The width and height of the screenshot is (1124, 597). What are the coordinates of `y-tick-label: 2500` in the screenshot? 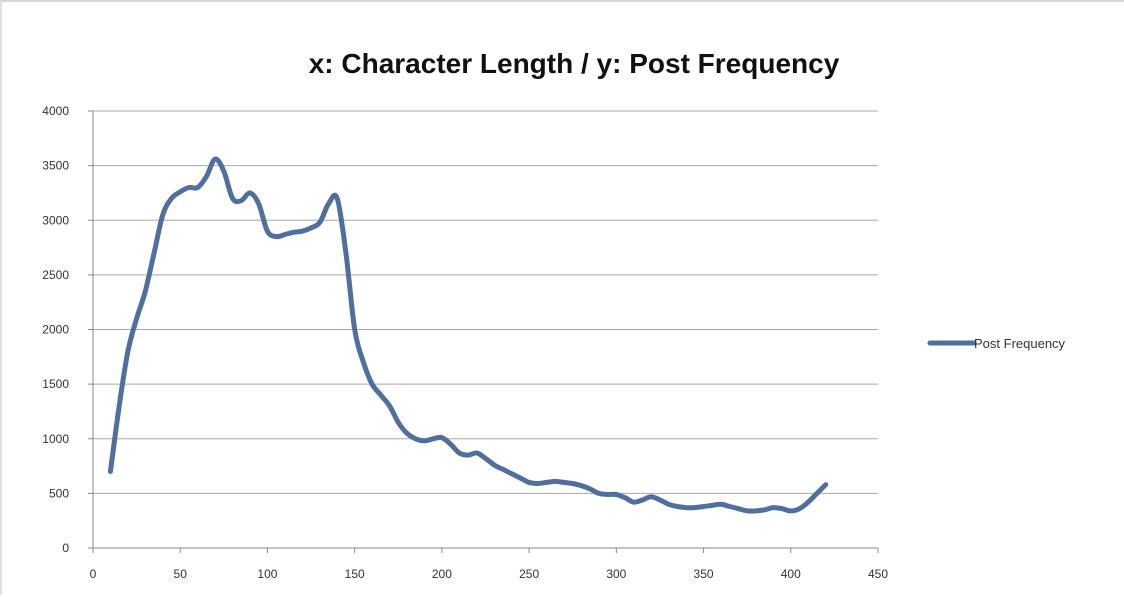 It's located at (55, 275).